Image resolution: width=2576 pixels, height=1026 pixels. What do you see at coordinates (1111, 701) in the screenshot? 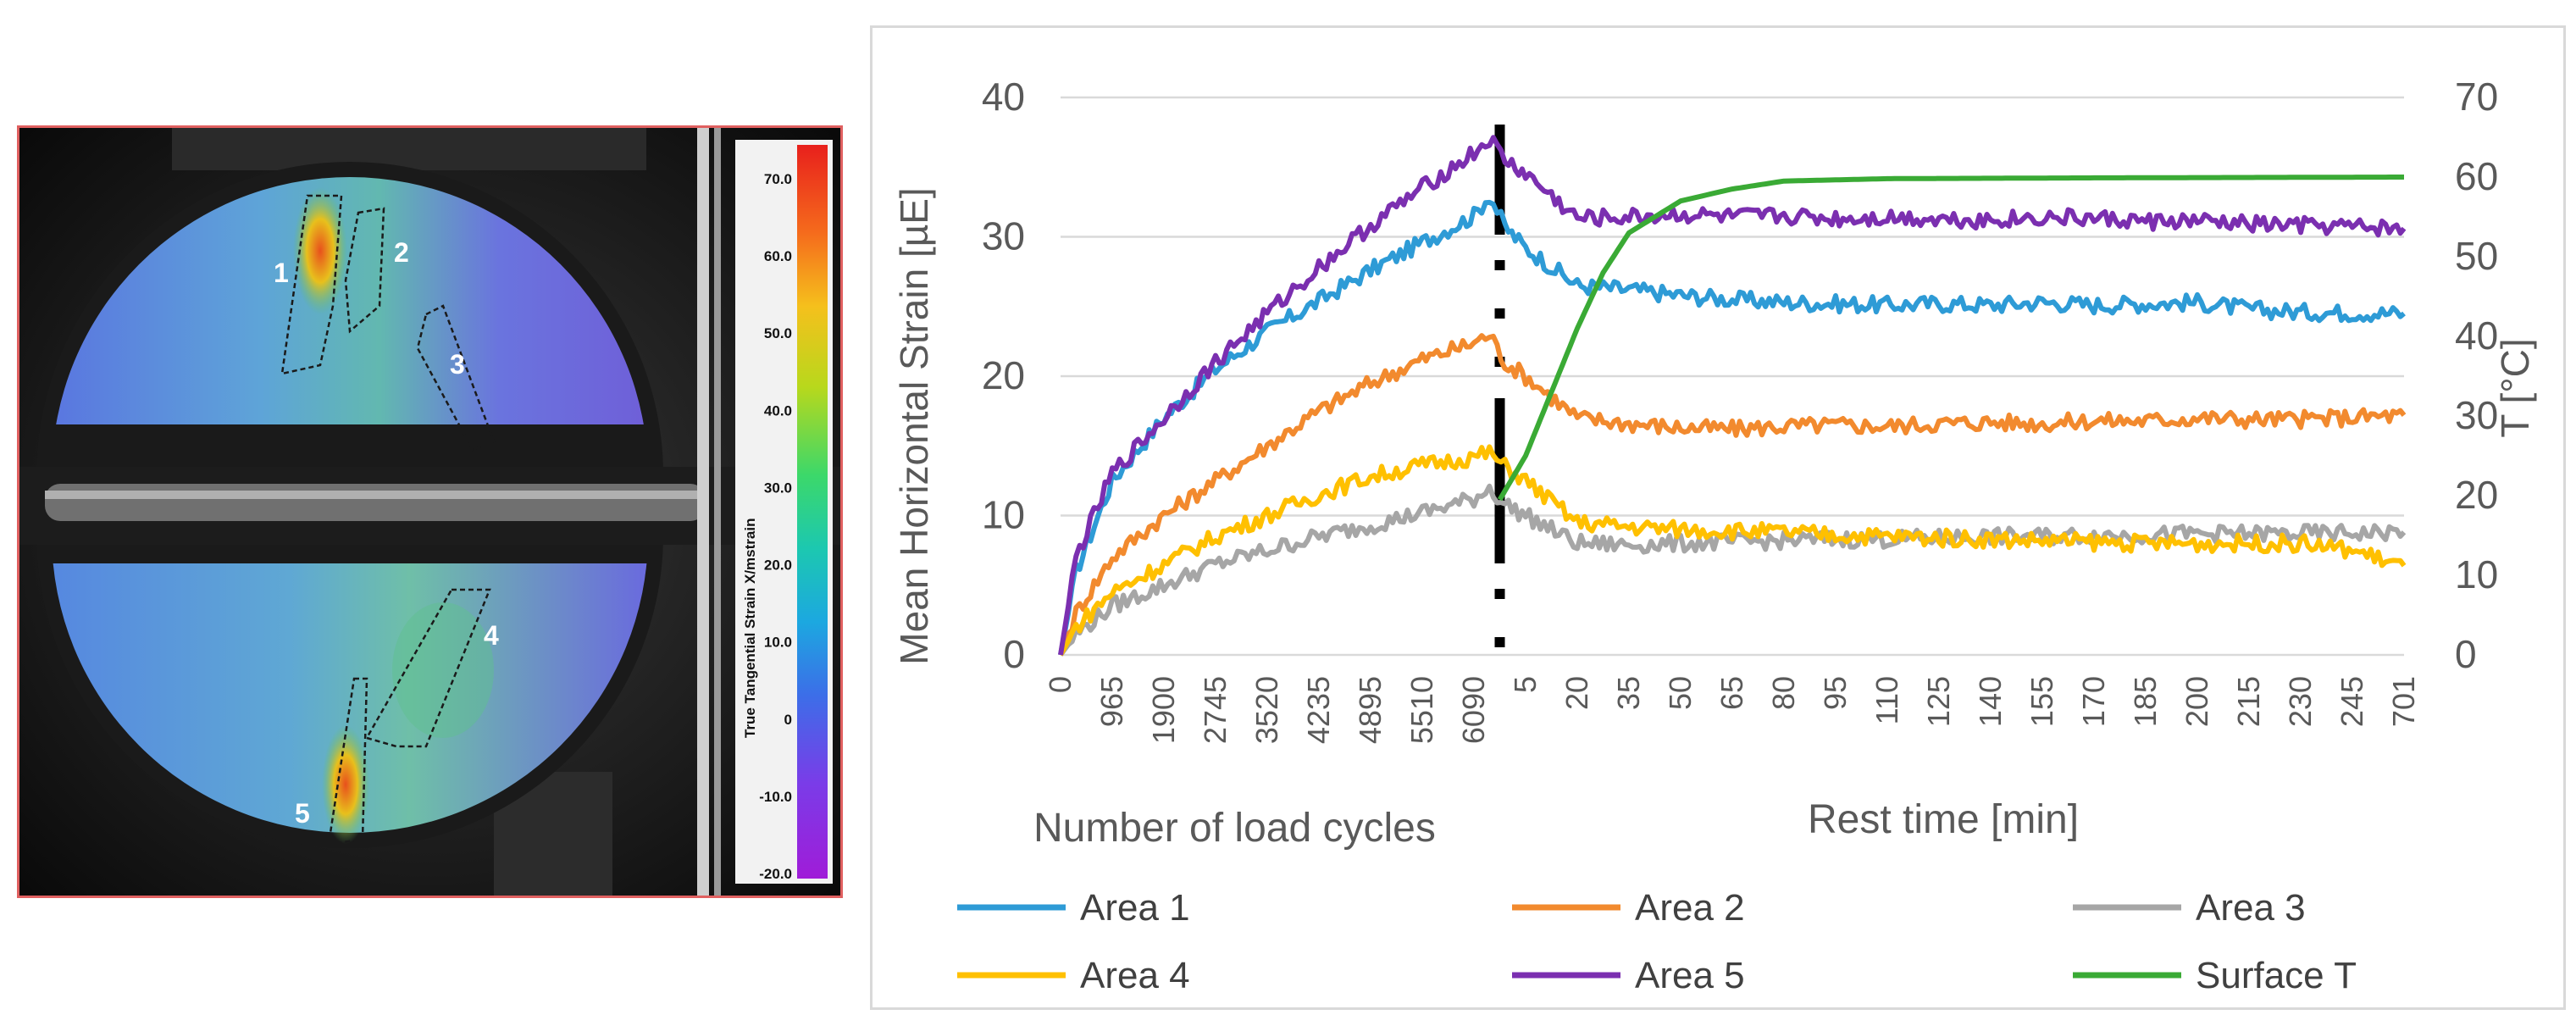
I see `x-tick-label: 965` at bounding box center [1111, 701].